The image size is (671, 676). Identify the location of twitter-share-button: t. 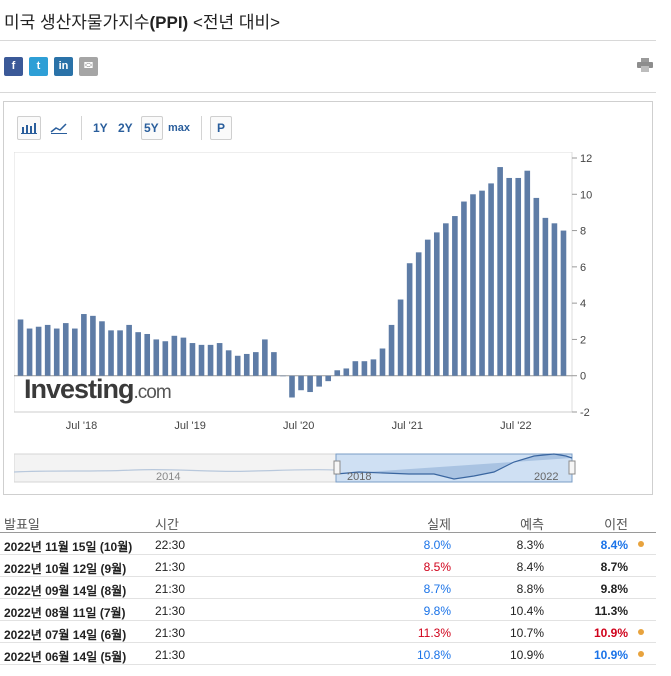
(38, 66).